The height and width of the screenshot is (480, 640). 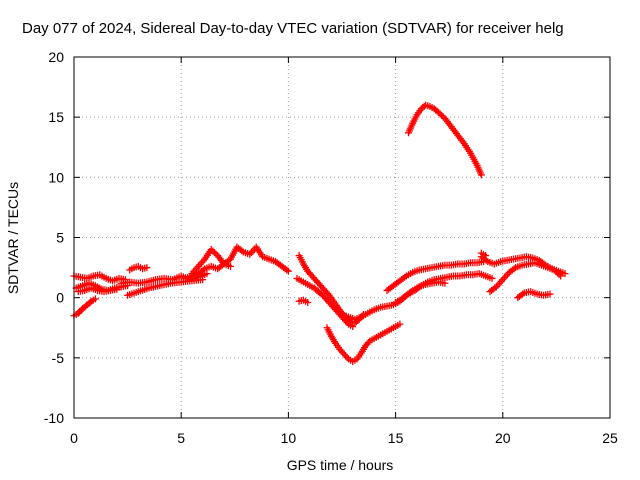 I want to click on series-arc8, so click(x=240, y=260).